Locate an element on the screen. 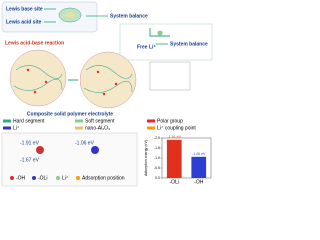 The height and width of the screenshot is (240, 320). energy: -1.91 eV is located at coordinates (30, 143).